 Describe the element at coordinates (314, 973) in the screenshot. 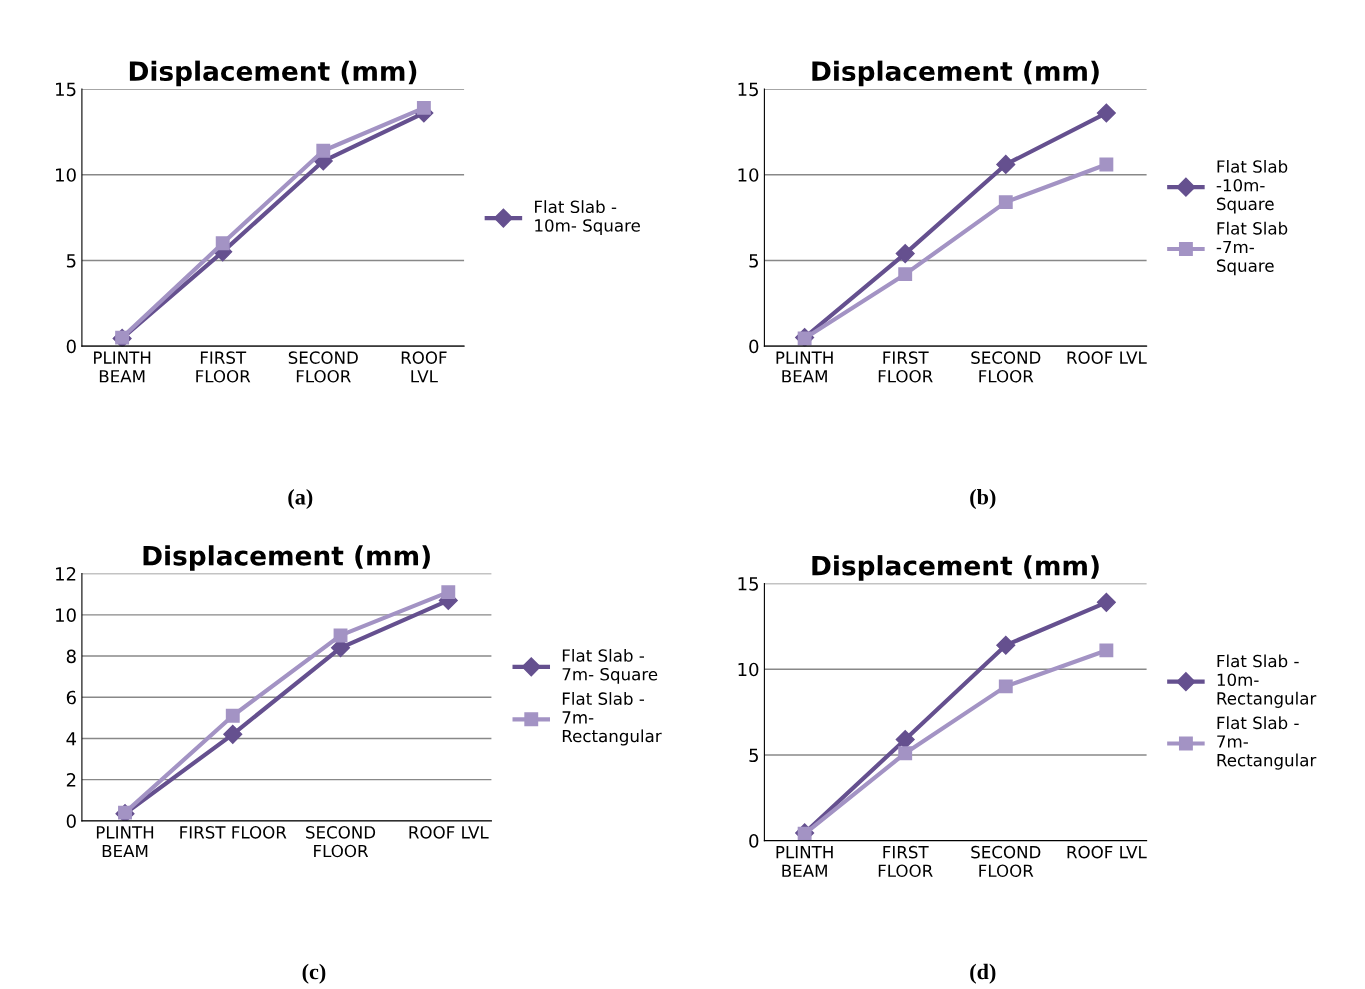

I see `text: (c)` at that location.